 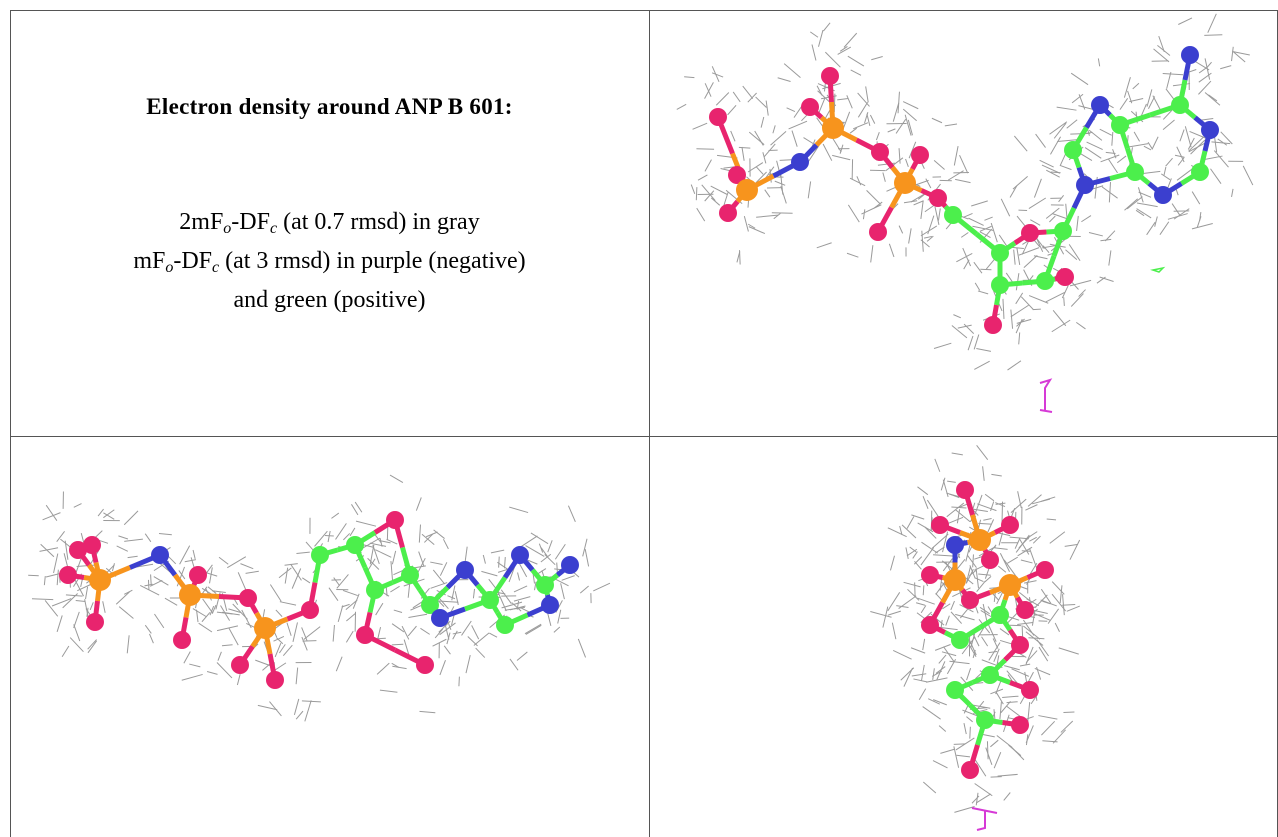 I want to click on caption-line: 2mFo-DFc (at 0.7 rmsd) in gray, so click(x=329, y=222).